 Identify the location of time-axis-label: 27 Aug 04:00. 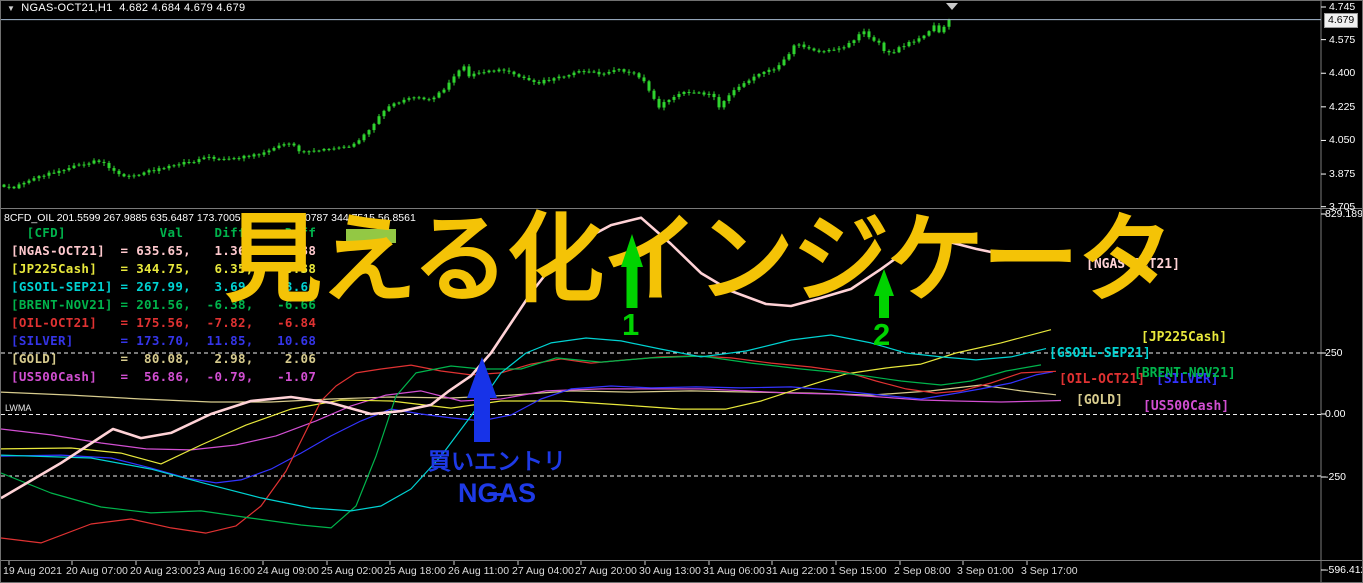
(543, 571).